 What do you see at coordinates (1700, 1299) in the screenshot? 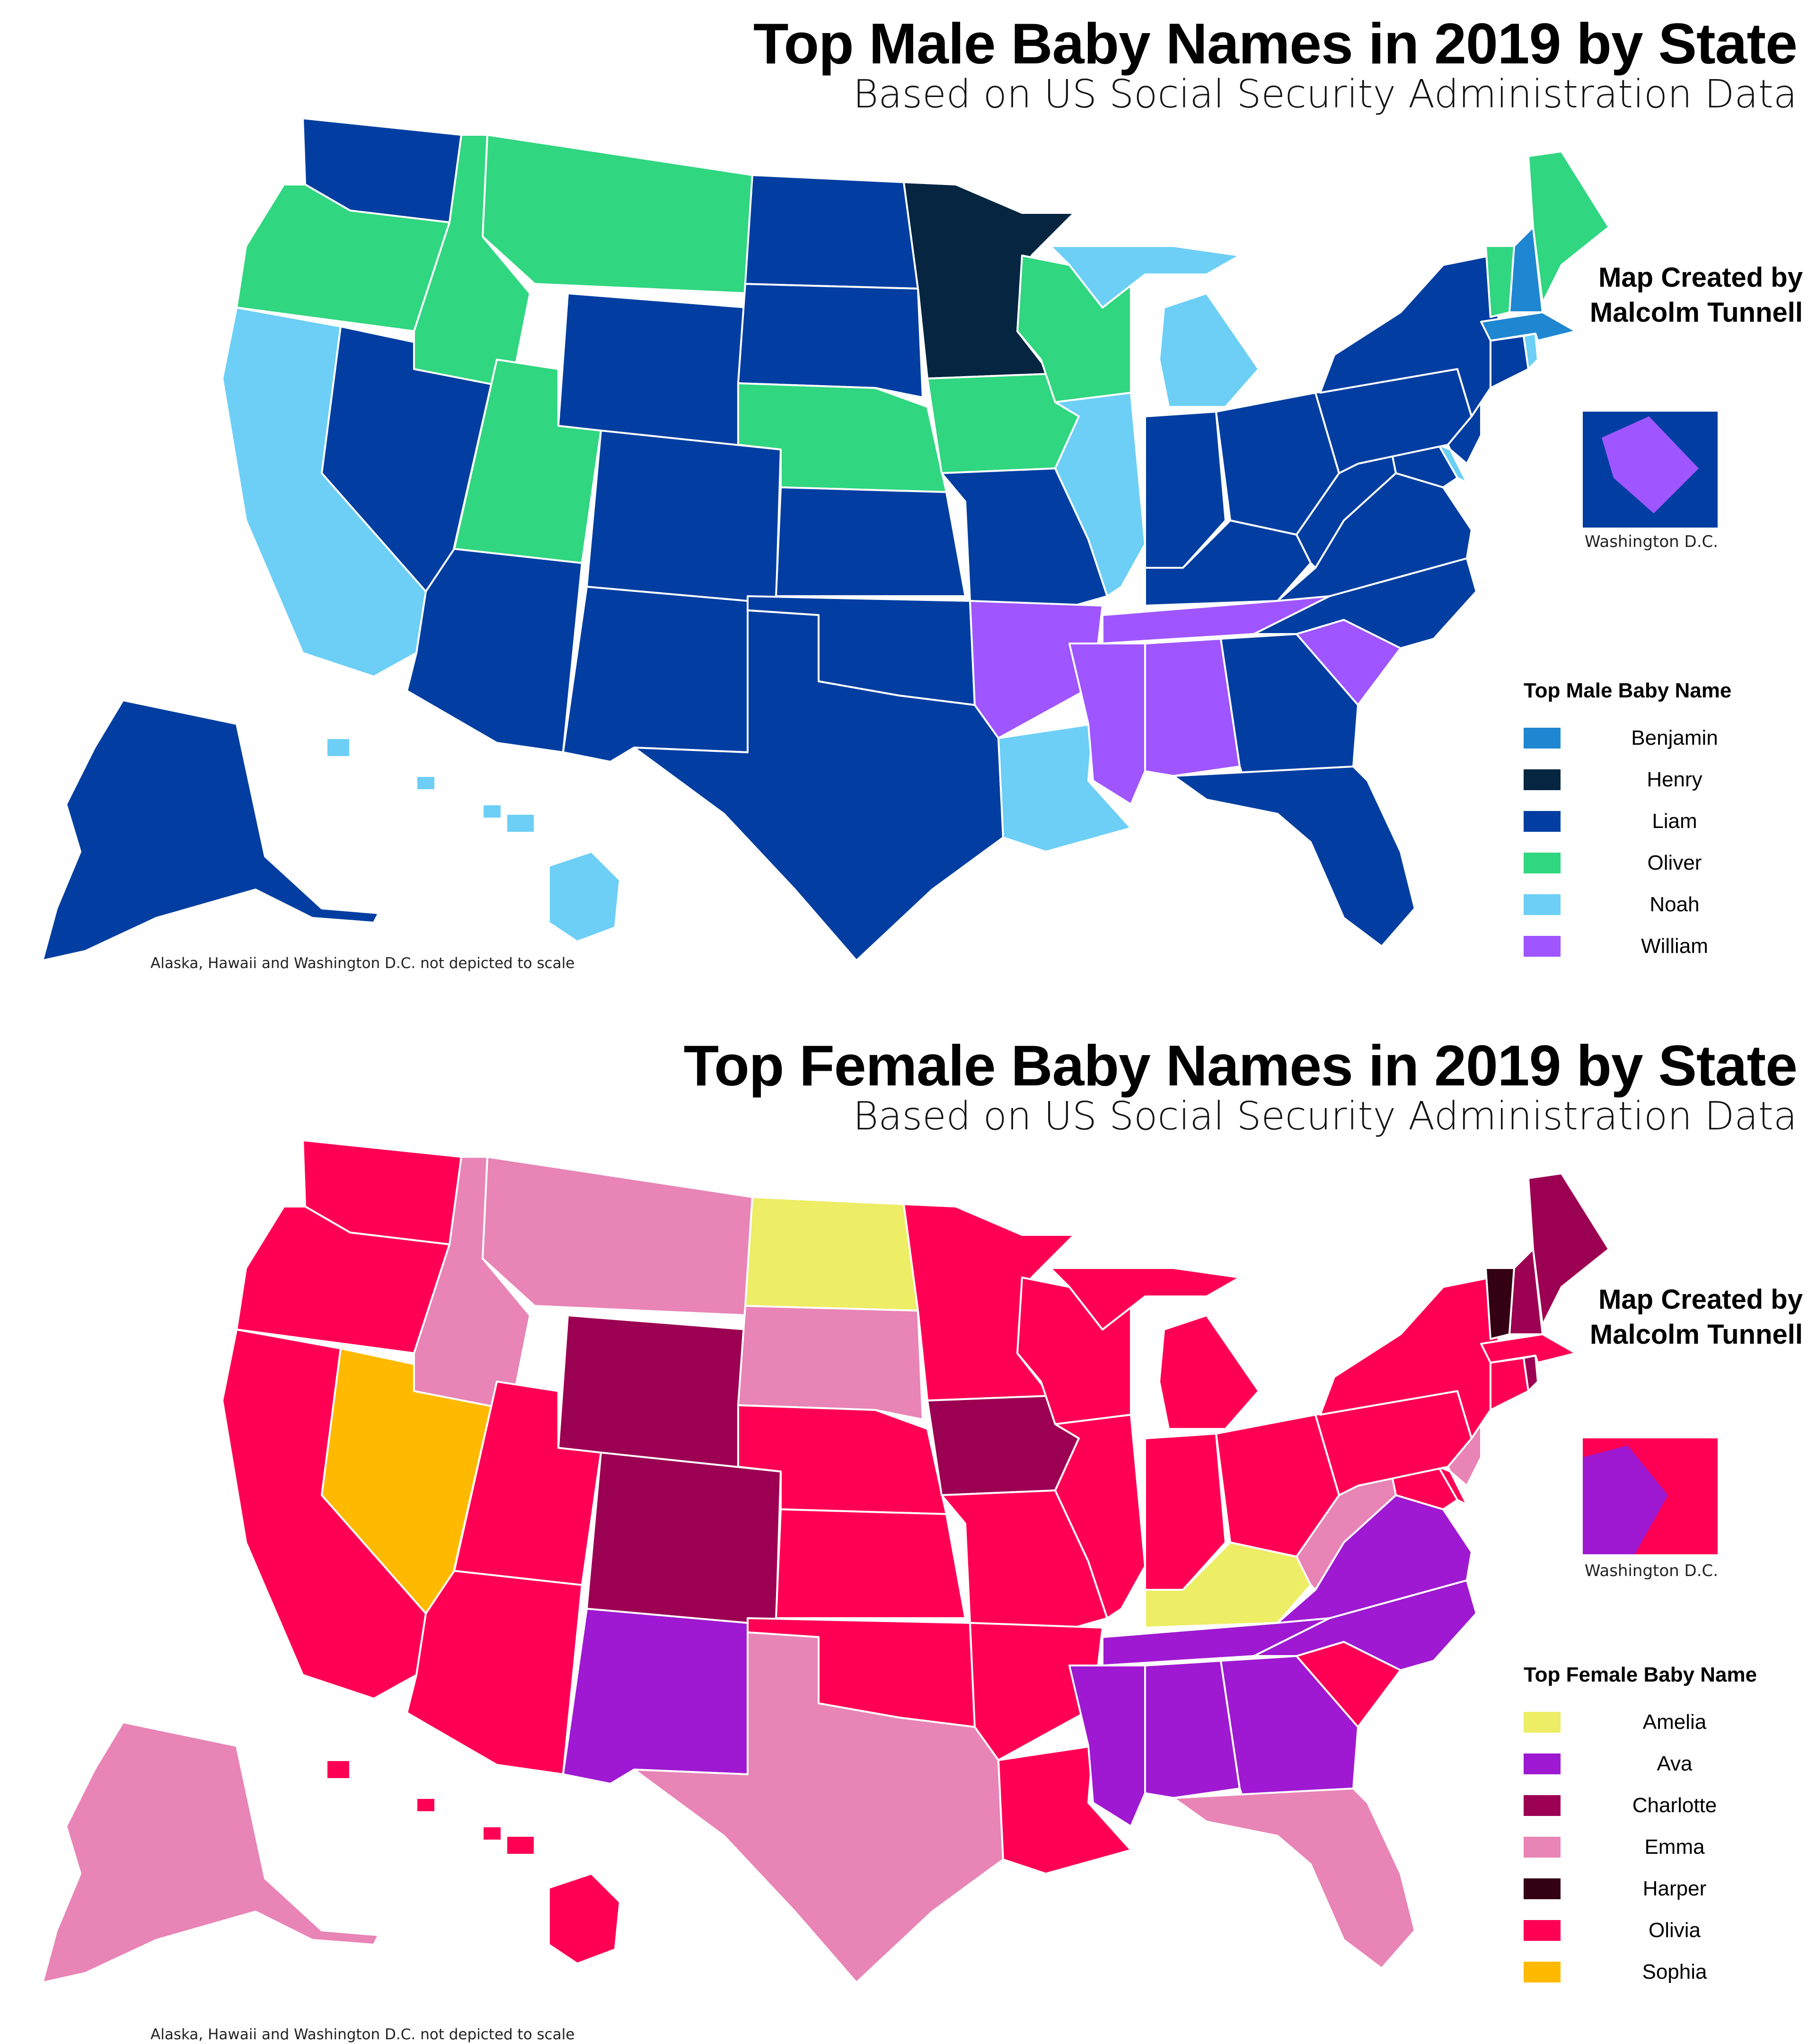
I see `female-credit-line1: Map Created by` at bounding box center [1700, 1299].